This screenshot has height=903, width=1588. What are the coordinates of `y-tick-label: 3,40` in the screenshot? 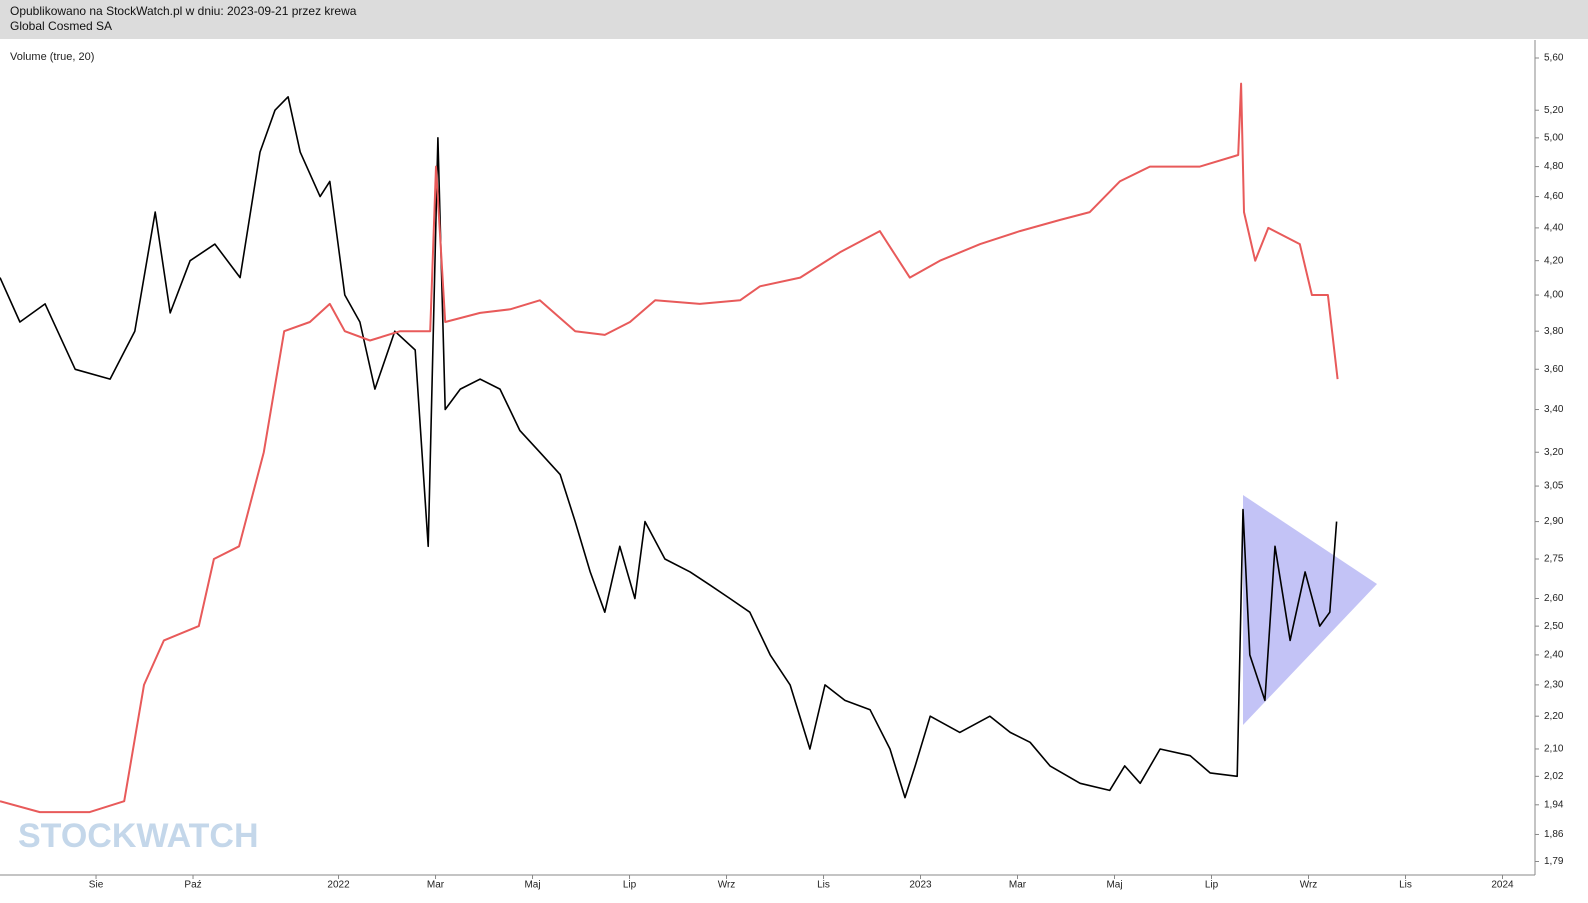 It's located at (1554, 409).